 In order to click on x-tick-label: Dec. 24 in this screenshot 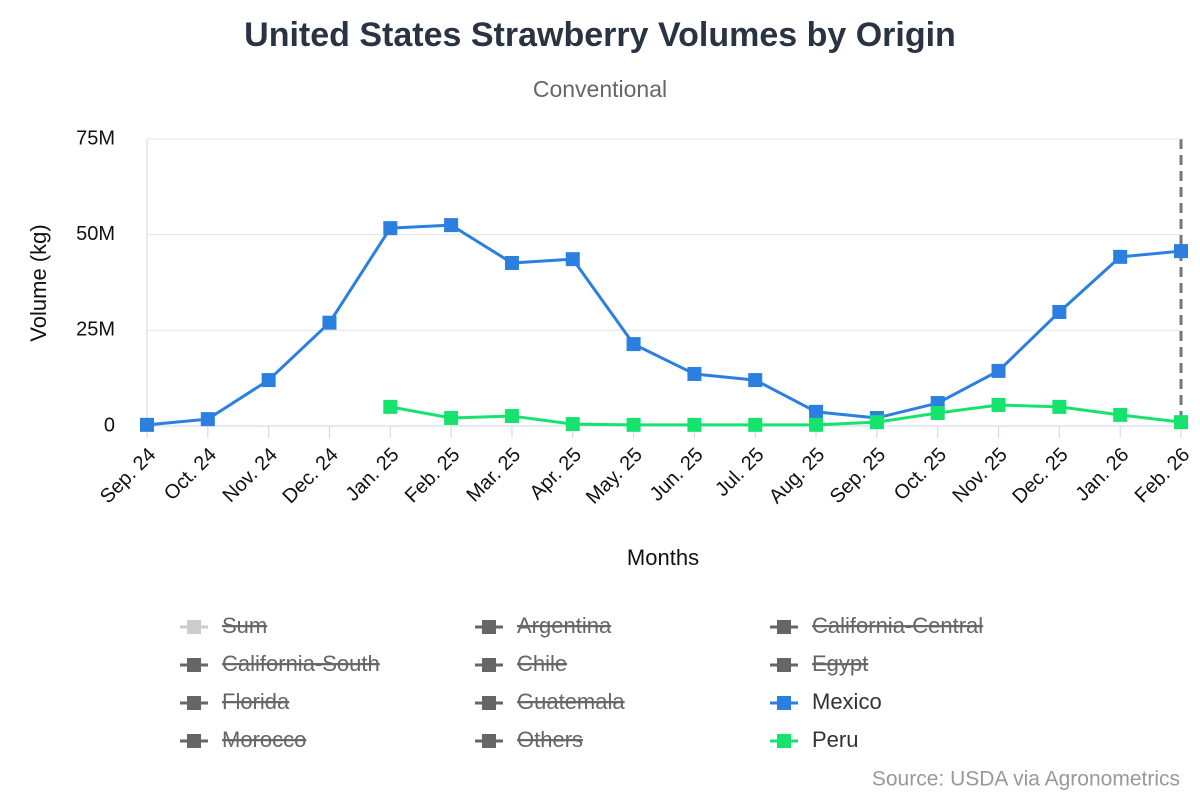, I will do `click(310, 476)`.